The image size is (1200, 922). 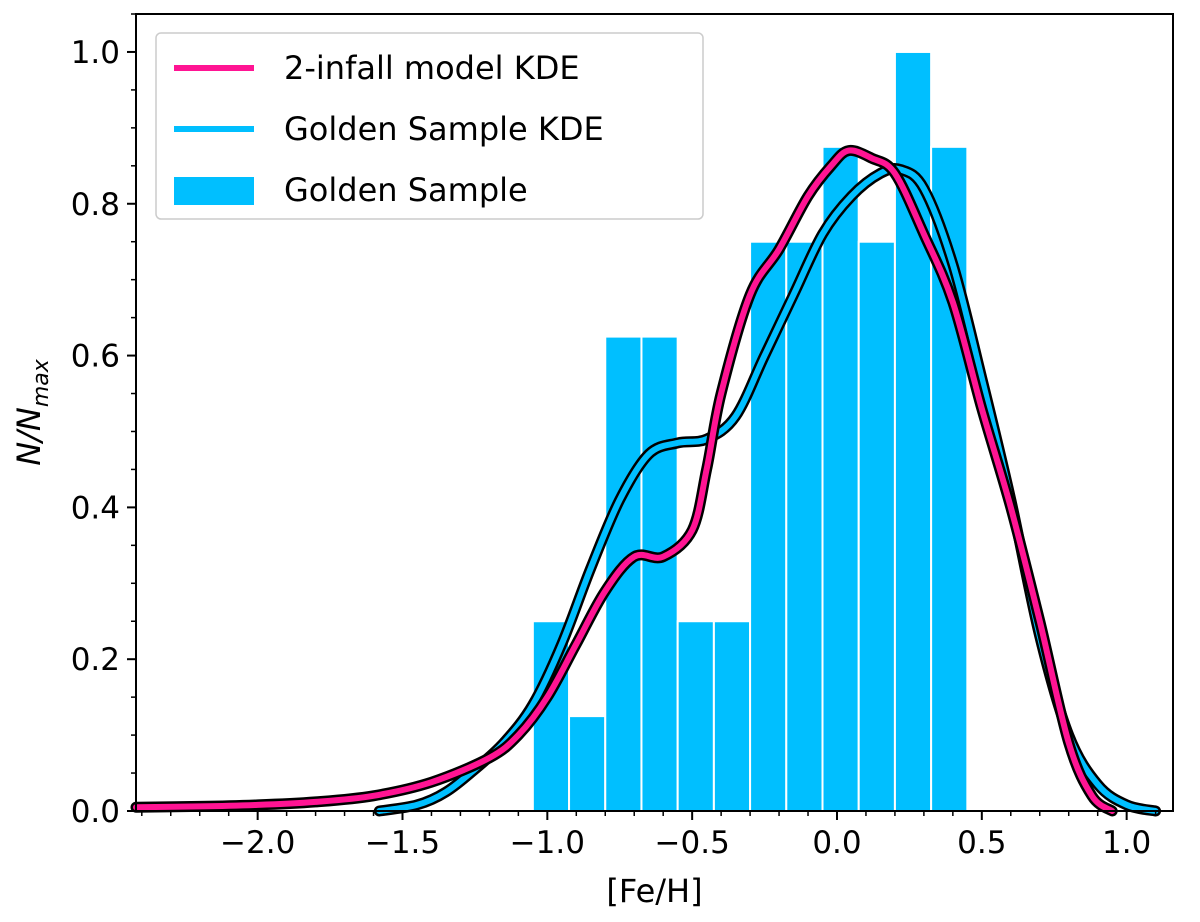 I want to click on x-tick-label: 0.0, so click(x=836, y=843).